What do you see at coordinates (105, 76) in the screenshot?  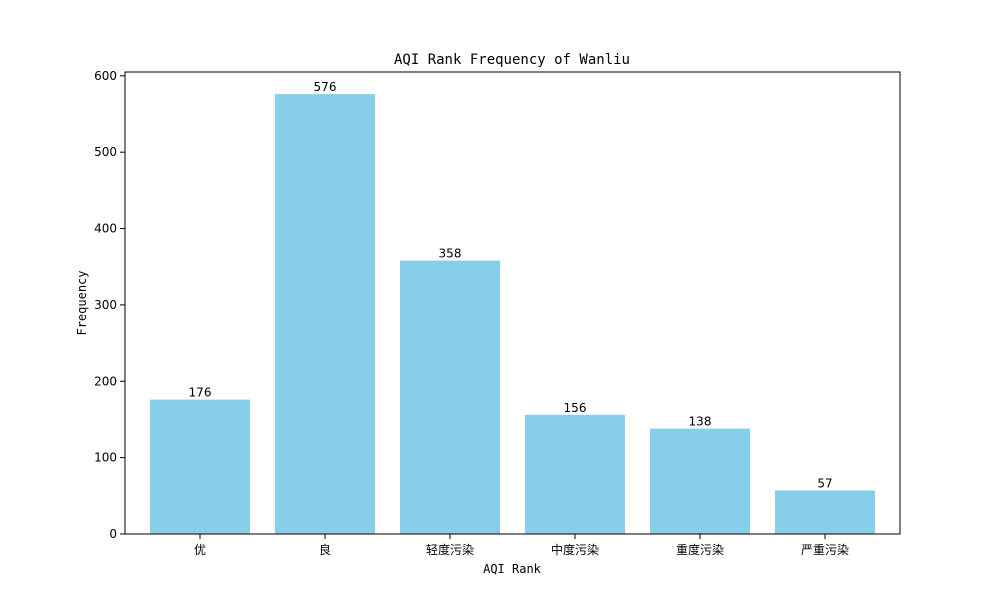 I see `y-tick-label-6: 600` at bounding box center [105, 76].